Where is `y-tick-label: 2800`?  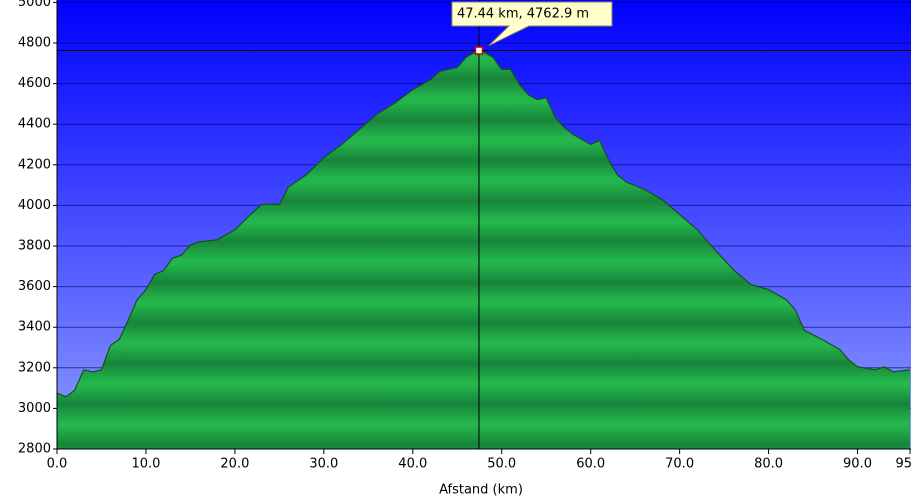
y-tick-label: 2800 is located at coordinates (34, 449).